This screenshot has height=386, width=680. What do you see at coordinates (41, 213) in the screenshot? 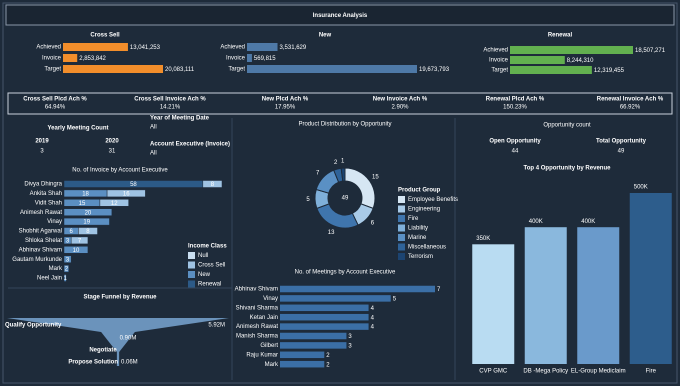
I see `category-label: Animesh Rawat` at bounding box center [41, 213].